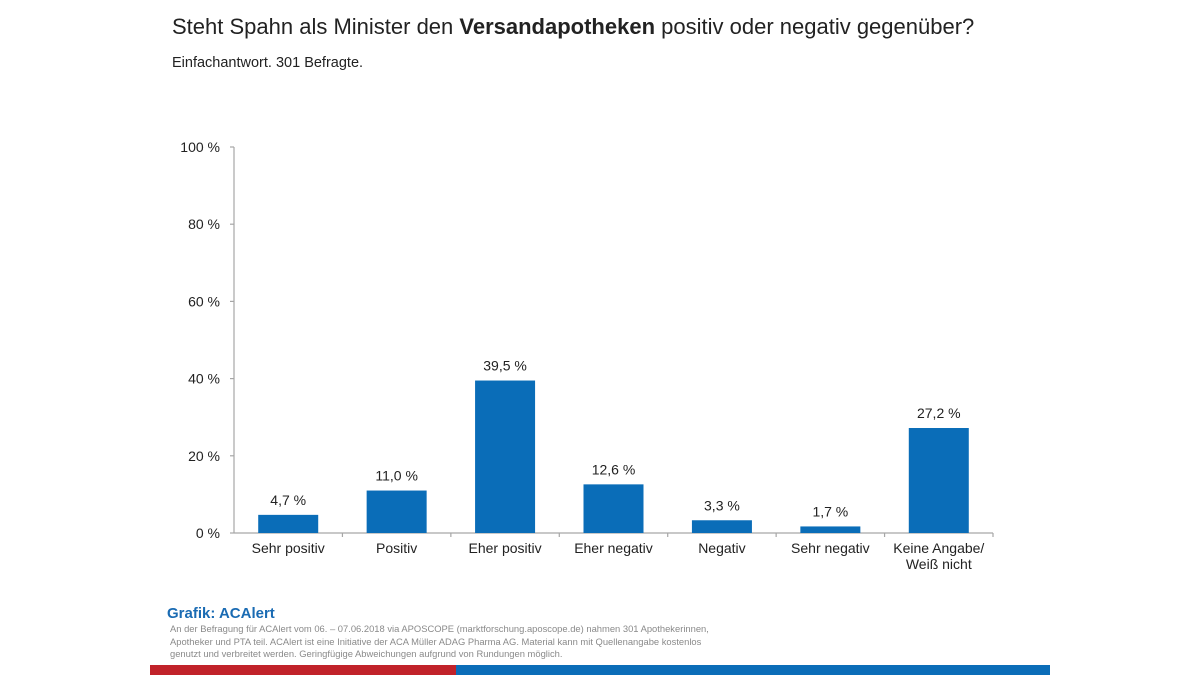  I want to click on title-bold: Versandapotheken, so click(557, 26).